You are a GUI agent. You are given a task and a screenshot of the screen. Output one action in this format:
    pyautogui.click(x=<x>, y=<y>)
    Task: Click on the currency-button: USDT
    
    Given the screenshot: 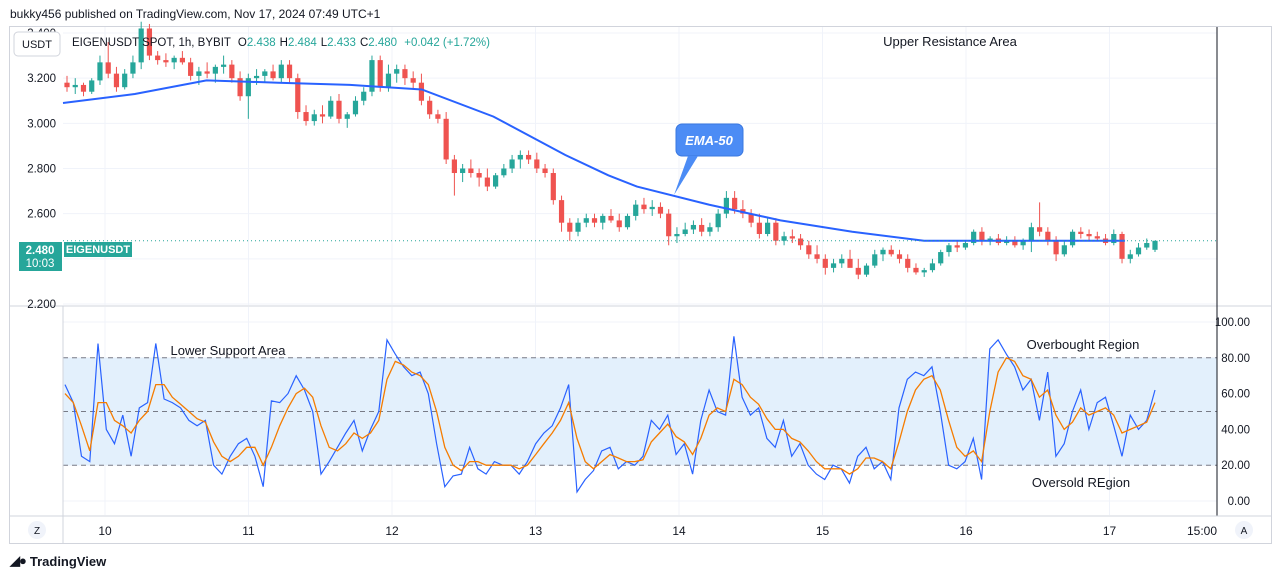 What is the action you would take?
    pyautogui.click(x=37, y=44)
    